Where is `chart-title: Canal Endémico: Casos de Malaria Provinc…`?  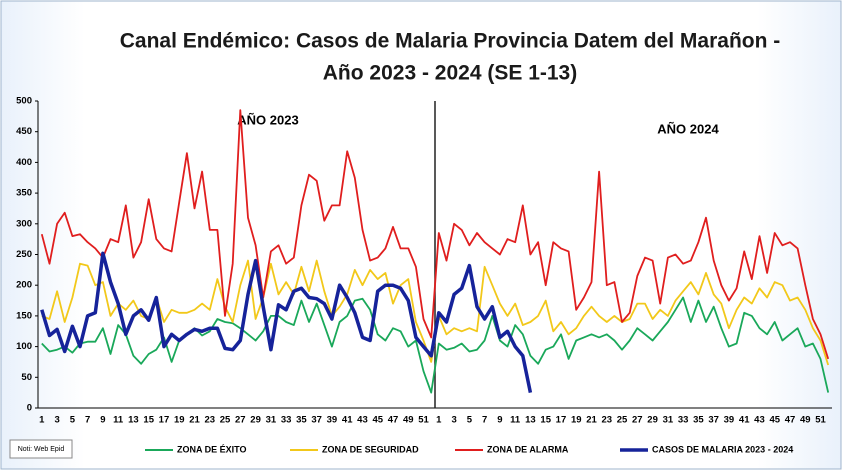 chart-title: Canal Endémico: Casos de Malaria Provinc… is located at coordinates (450, 41).